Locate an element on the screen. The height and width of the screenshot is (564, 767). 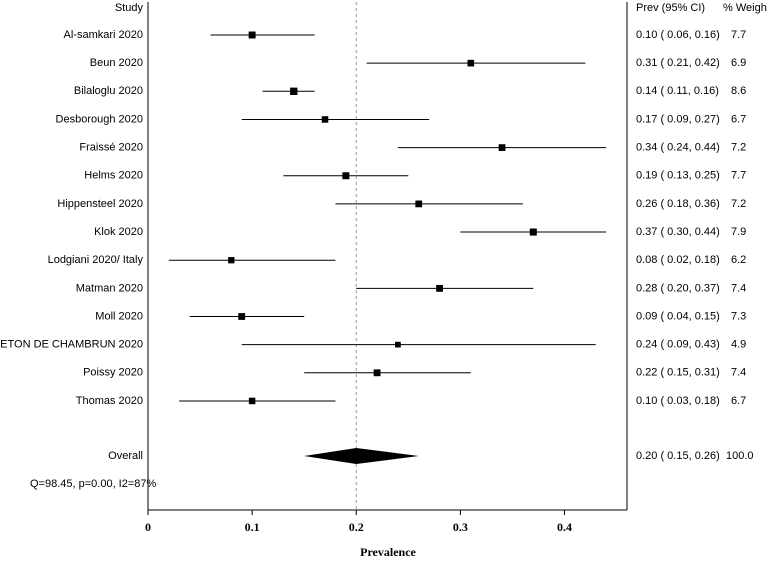
weight-label: 6.2 is located at coordinates (738, 260).